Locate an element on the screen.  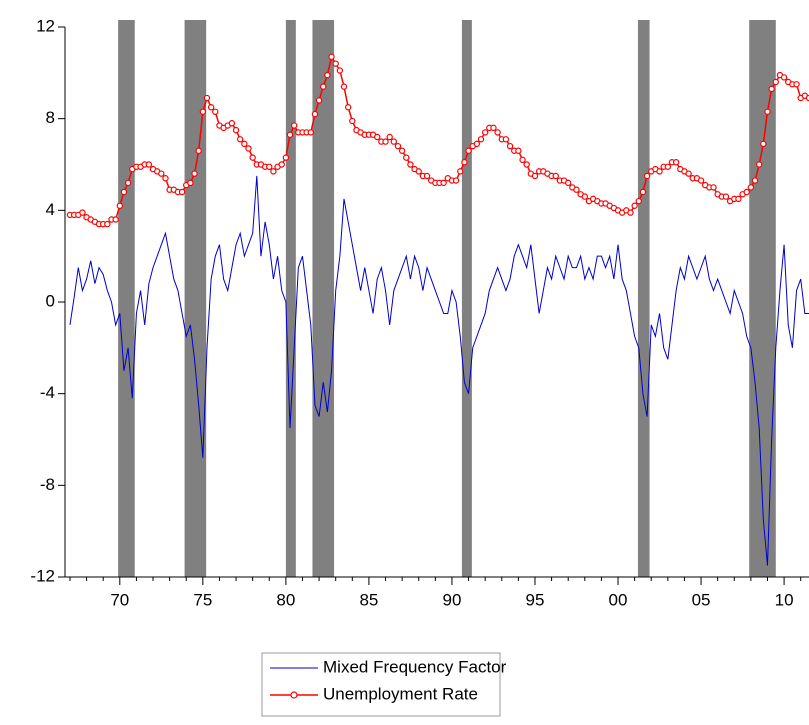
y-tick-label: -8 is located at coordinates (47, 484).